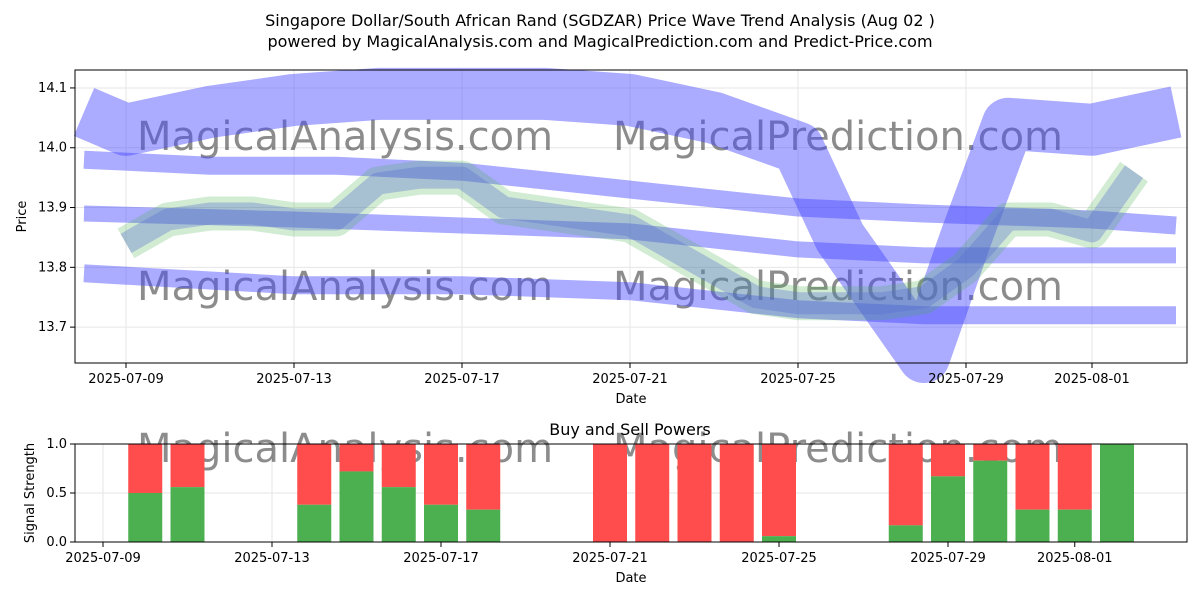 Image resolution: width=1200 pixels, height=600 pixels. What do you see at coordinates (56, 444) in the screenshot?
I see `y-tick-label: 1.0` at bounding box center [56, 444].